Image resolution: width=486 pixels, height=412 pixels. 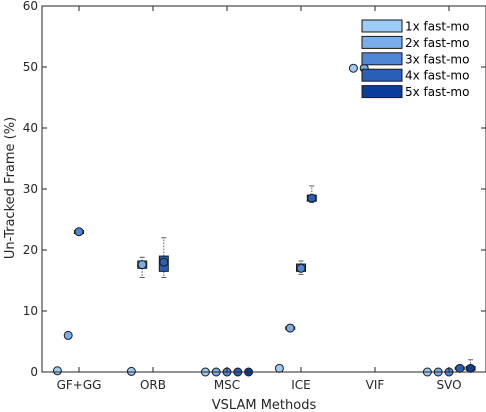 What do you see at coordinates (10, 188) in the screenshot?
I see `y-axis-label: Un-Tracked Frame (%)` at bounding box center [10, 188].